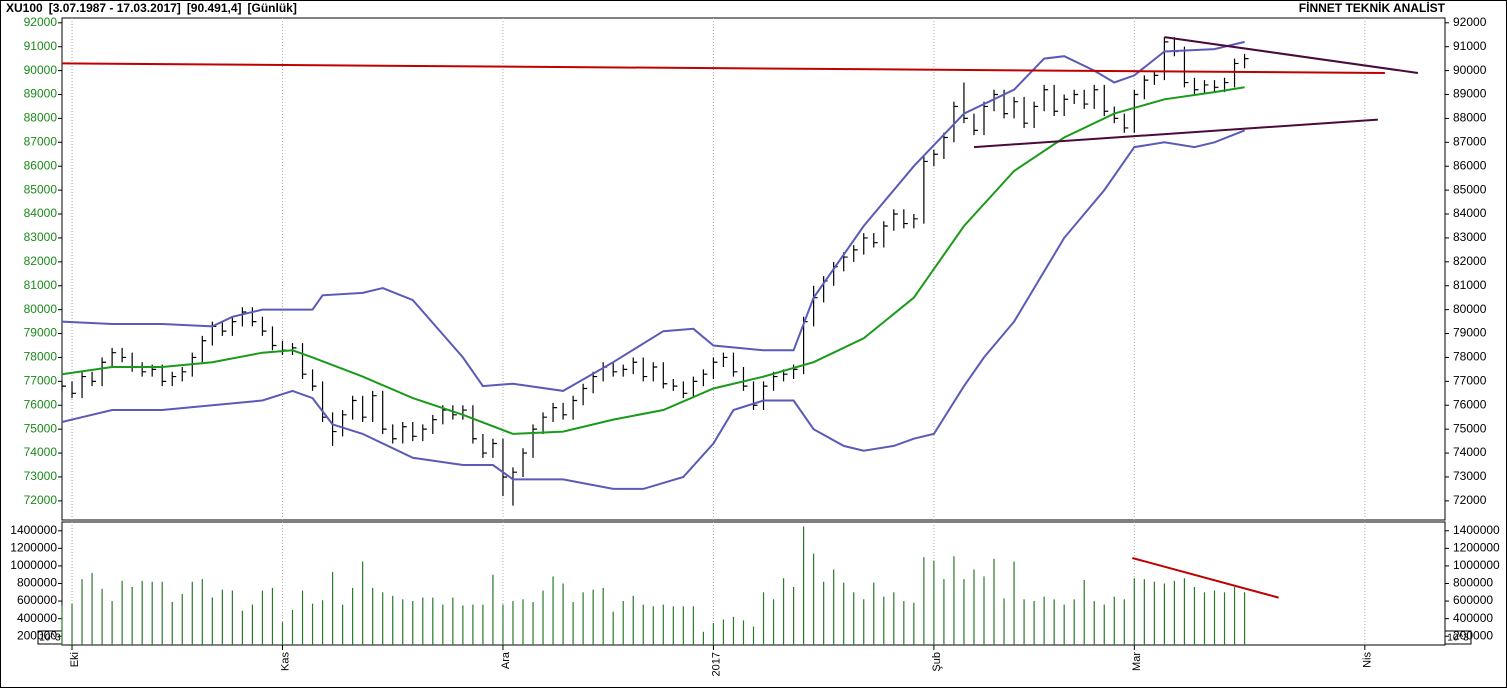 Image resolution: width=1507 pixels, height=693 pixels. What do you see at coordinates (1476, 548) in the screenshot?
I see `y-tick-label: 1200000` at bounding box center [1476, 548].